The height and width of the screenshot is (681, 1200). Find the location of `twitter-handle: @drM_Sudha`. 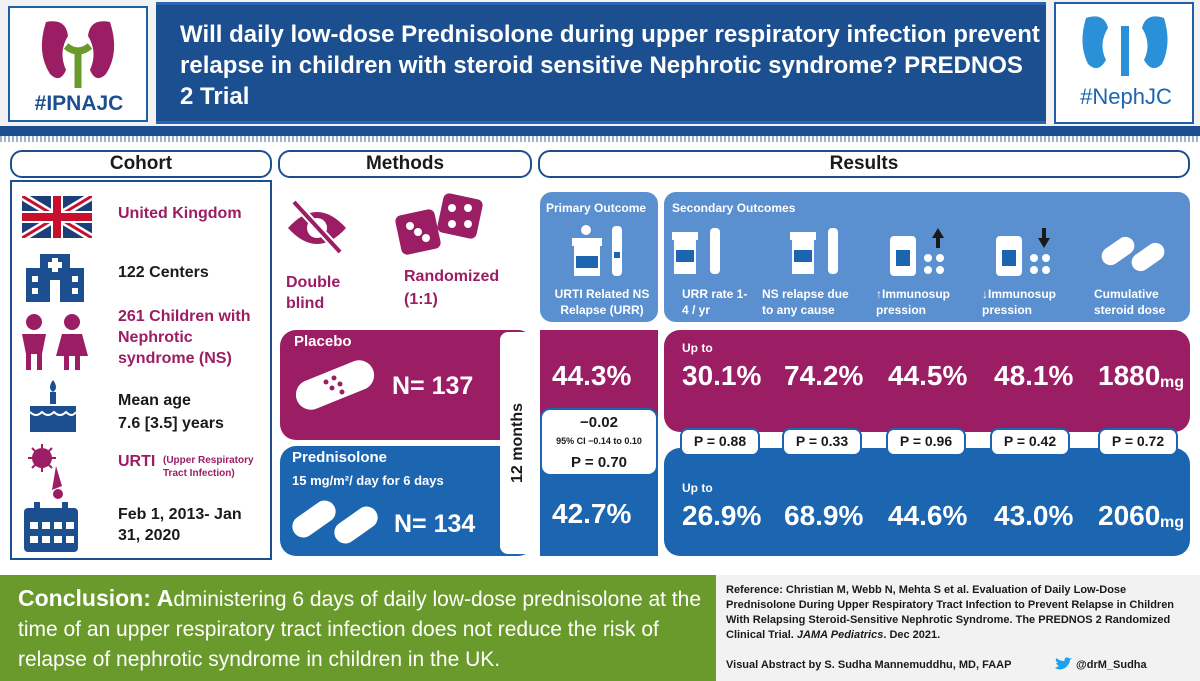

twitter-handle: @drM_Sudha is located at coordinates (1111, 665).